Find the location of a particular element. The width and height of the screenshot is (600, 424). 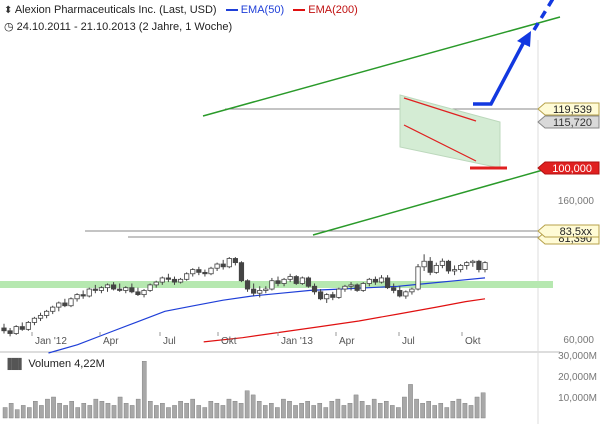

channel-lower-line is located at coordinates (431, 201).